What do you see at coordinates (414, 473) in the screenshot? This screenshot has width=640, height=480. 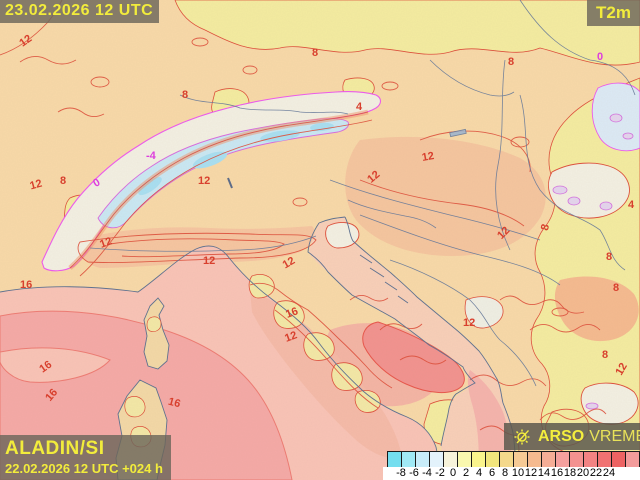 I see `colorbar-tick-label: -6` at bounding box center [414, 473].